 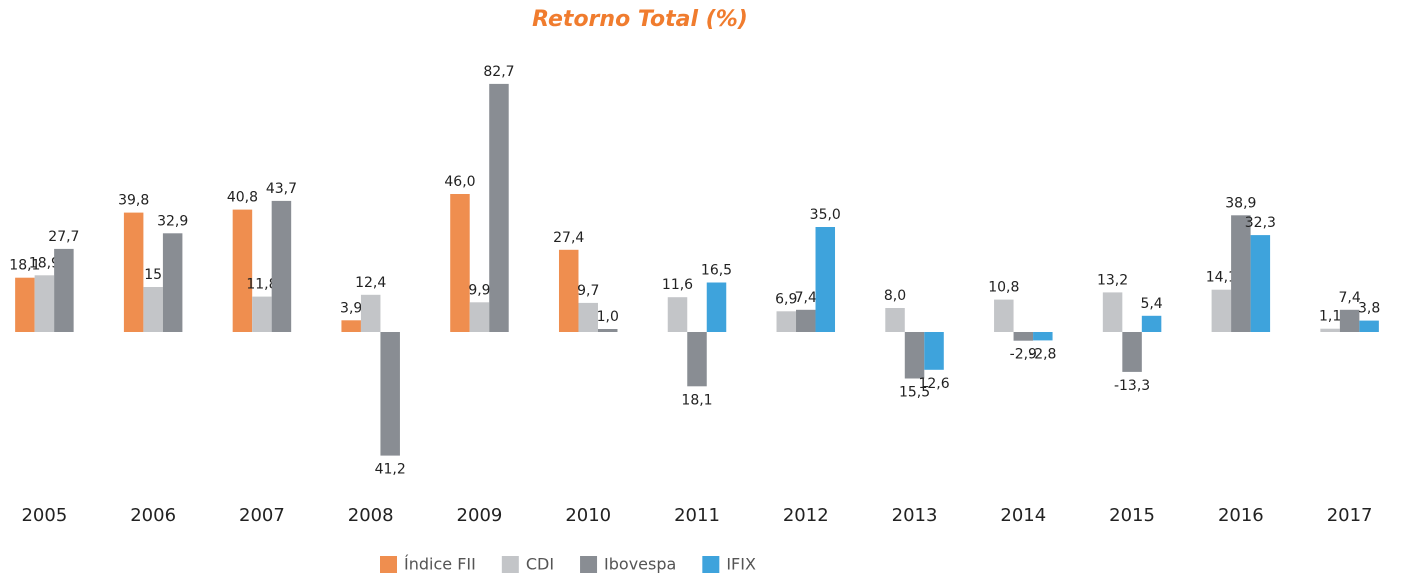 What do you see at coordinates (825, 215) in the screenshot?
I see `value-label: 35,0` at bounding box center [825, 215].